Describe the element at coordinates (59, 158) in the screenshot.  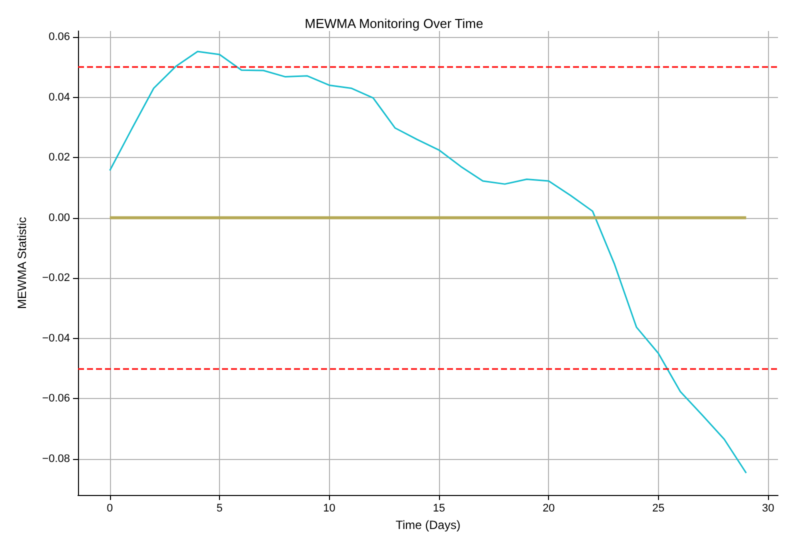
I see `y-tick-label: 0.02` at that location.